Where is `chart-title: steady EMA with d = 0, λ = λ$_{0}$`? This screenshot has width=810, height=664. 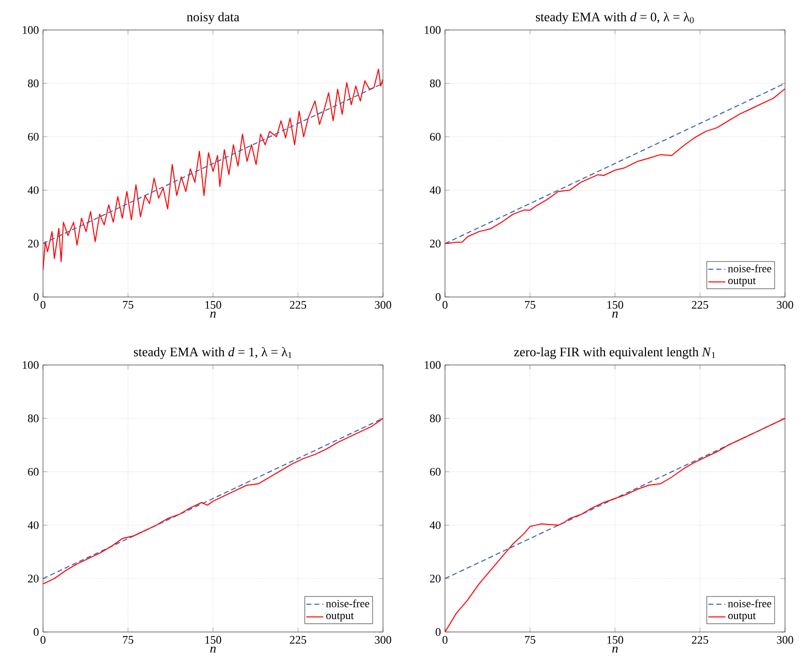 chart-title: steady EMA with d = 0, λ = λ$_{0}$ is located at coordinates (615, 18).